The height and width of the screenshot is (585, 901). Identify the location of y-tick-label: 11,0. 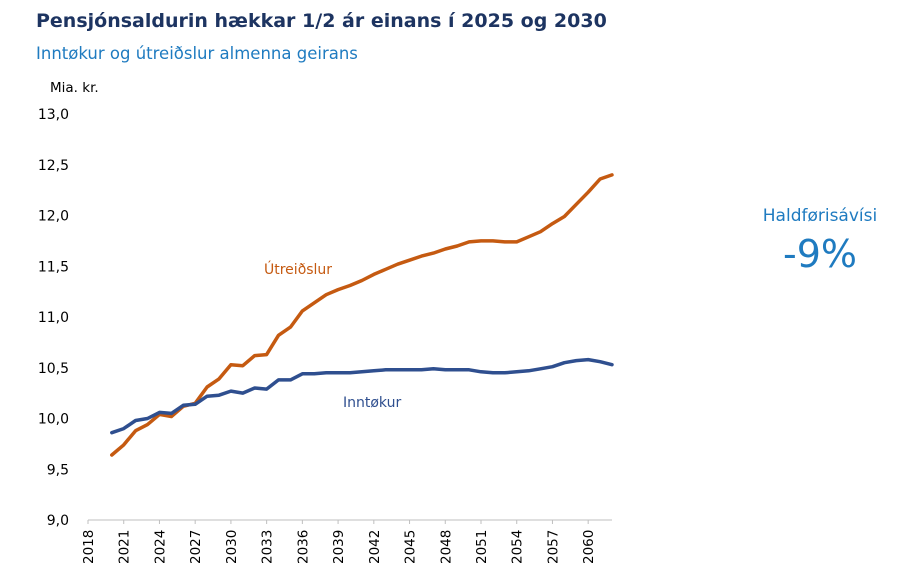
(53, 318).